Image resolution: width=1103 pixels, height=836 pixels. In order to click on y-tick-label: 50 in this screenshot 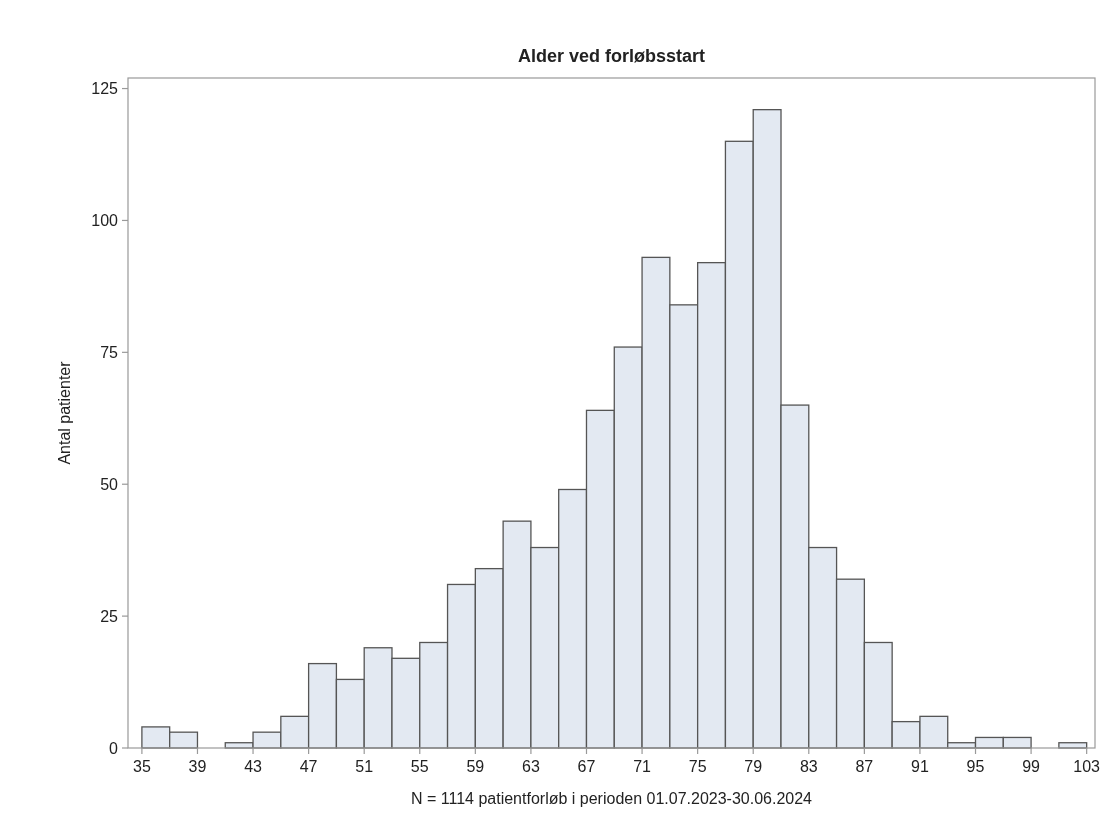, I will do `click(109, 484)`.